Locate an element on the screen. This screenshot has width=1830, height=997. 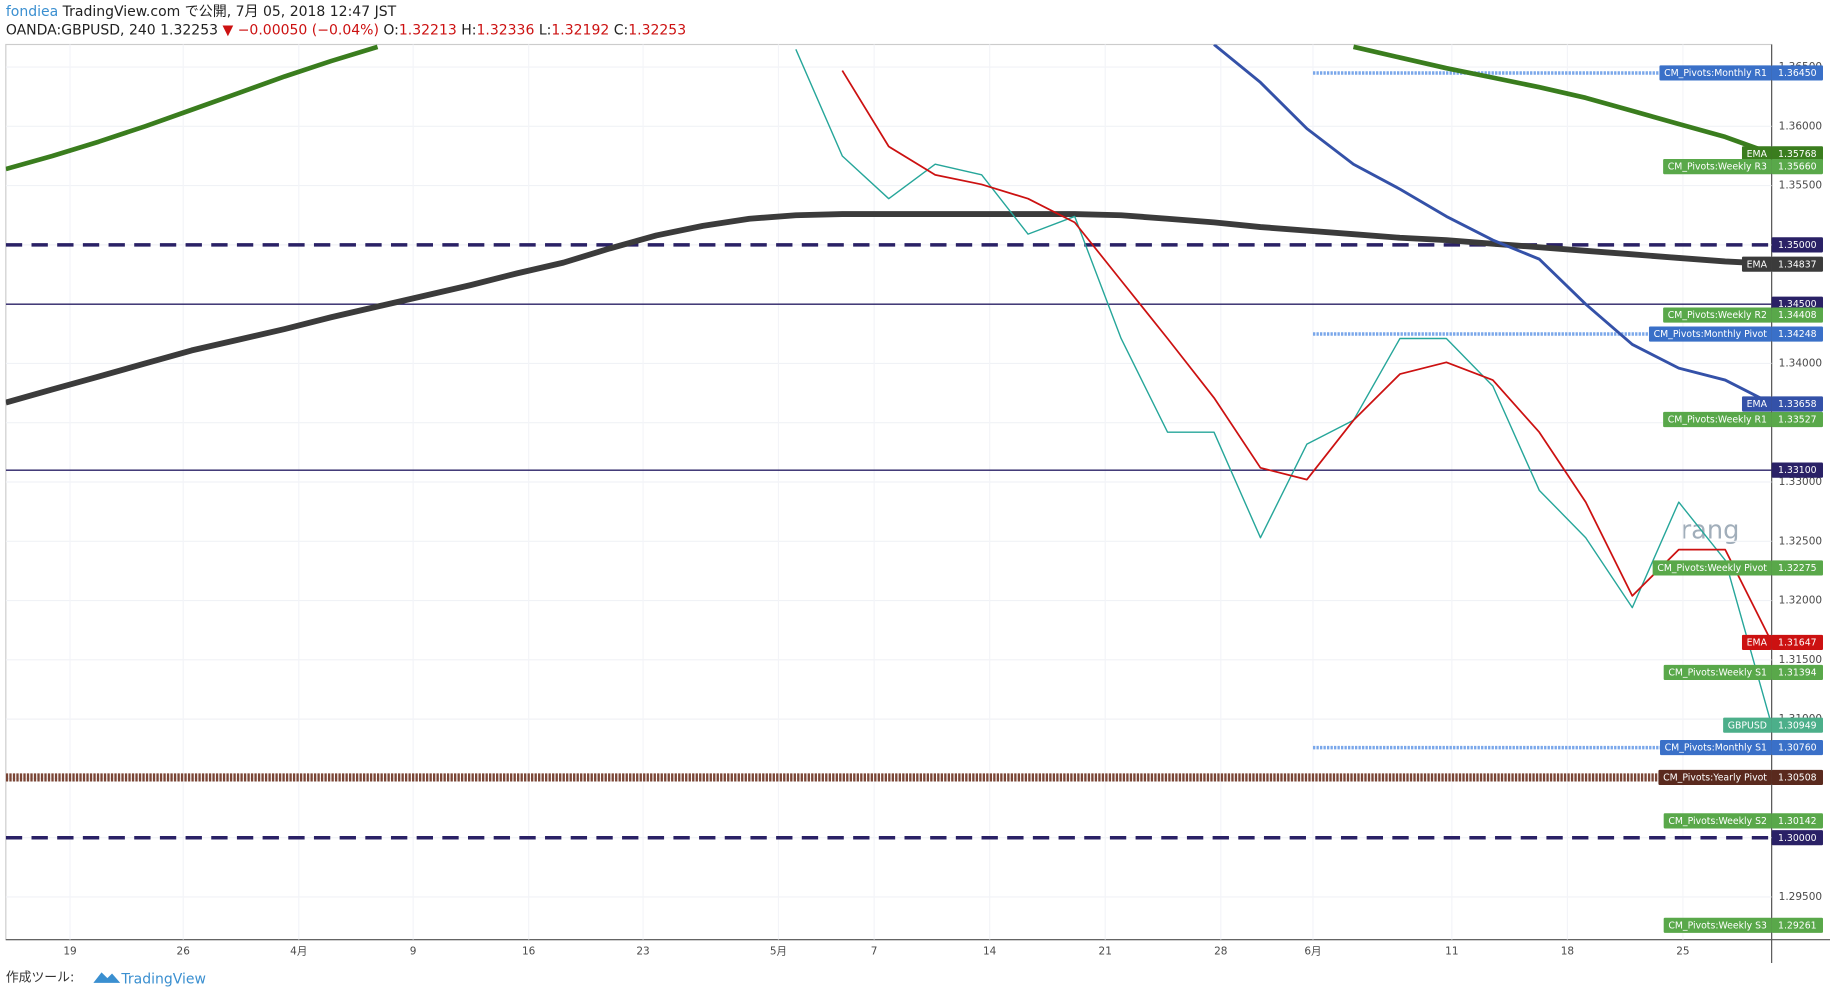
price-tag-name: CM_Pivots:Yearly Pivot is located at coordinates (1715, 778).